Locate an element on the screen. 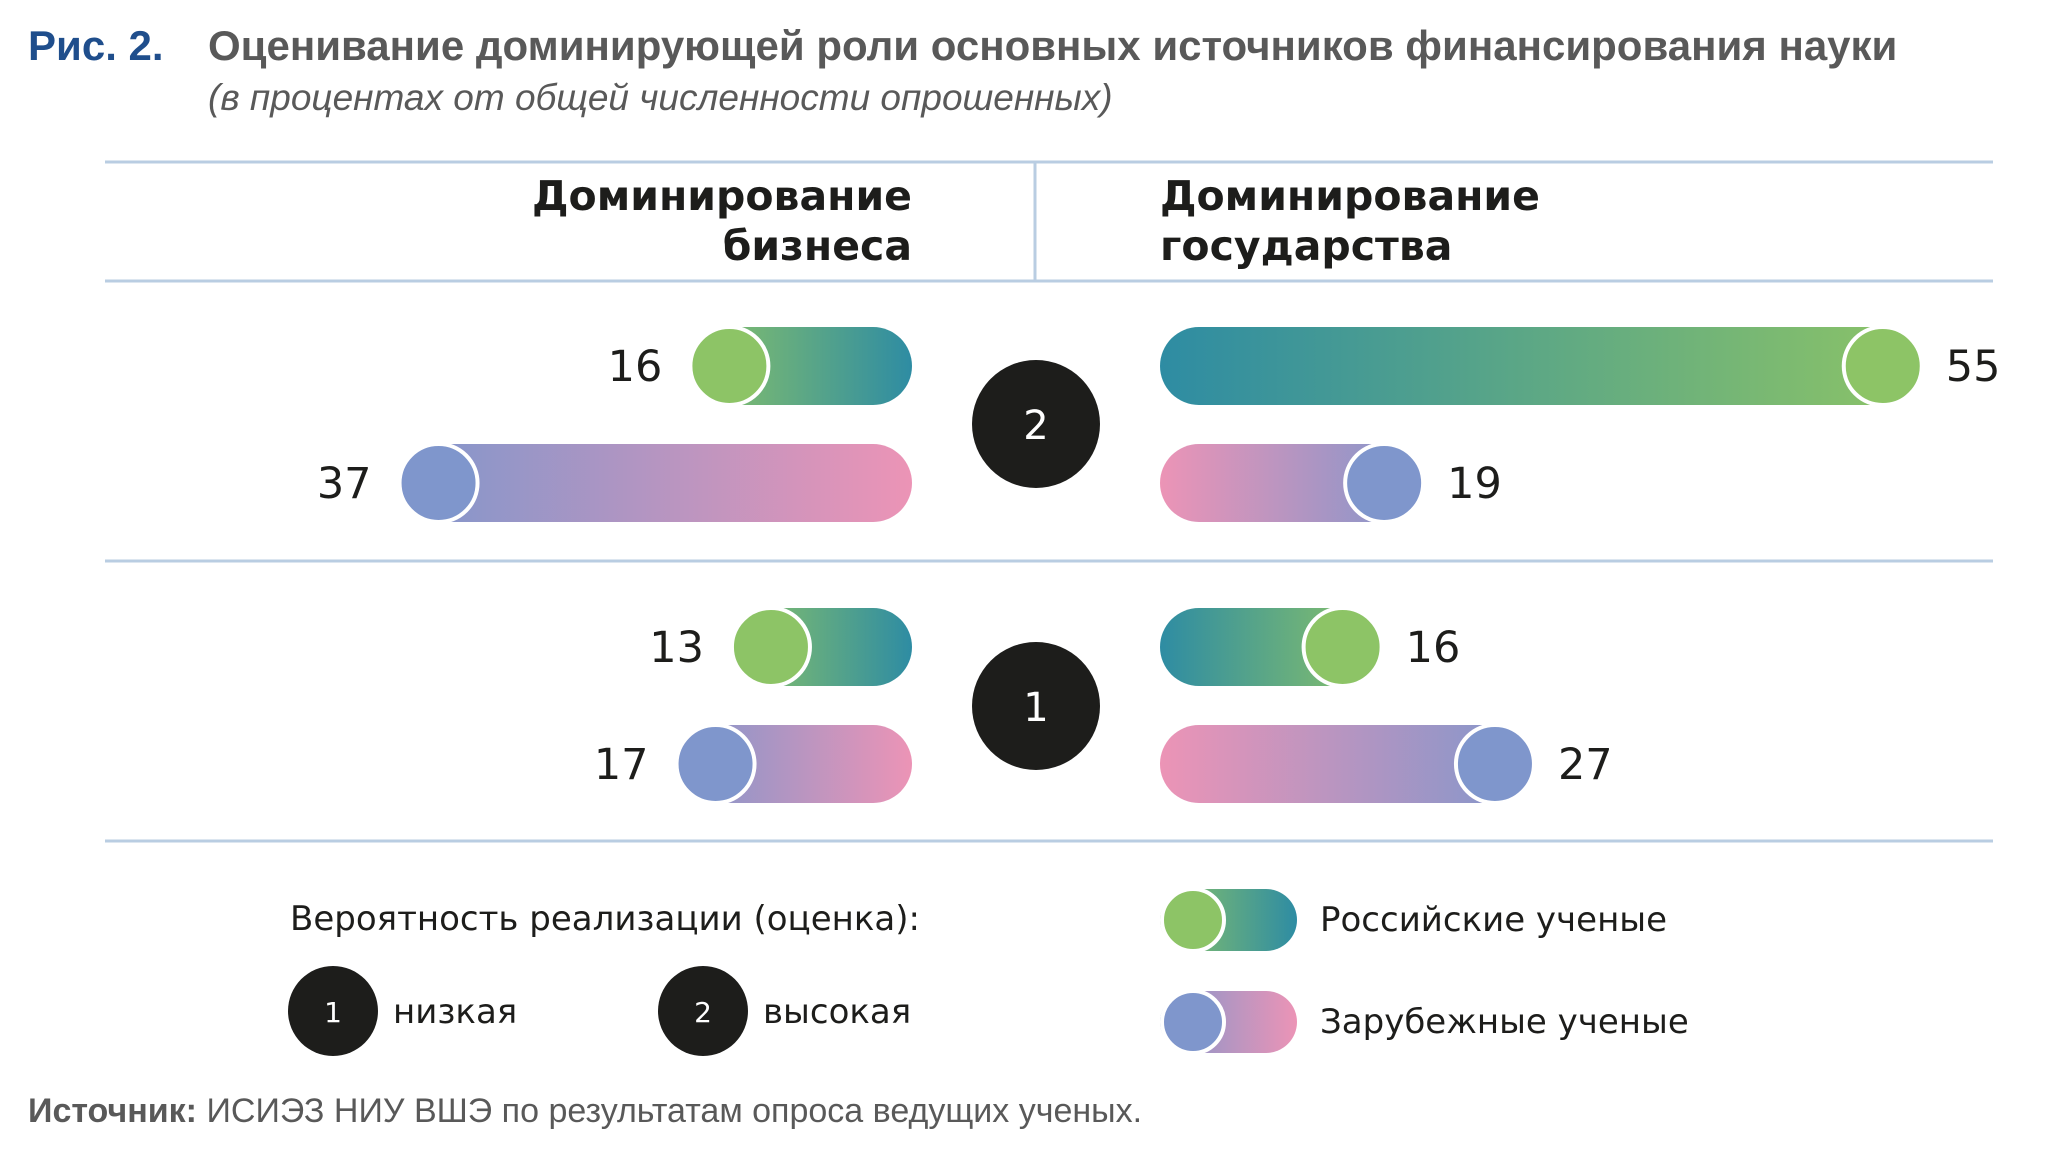 The image size is (2051, 1150). bar-government-russian-fill is located at coordinates (1541, 366).